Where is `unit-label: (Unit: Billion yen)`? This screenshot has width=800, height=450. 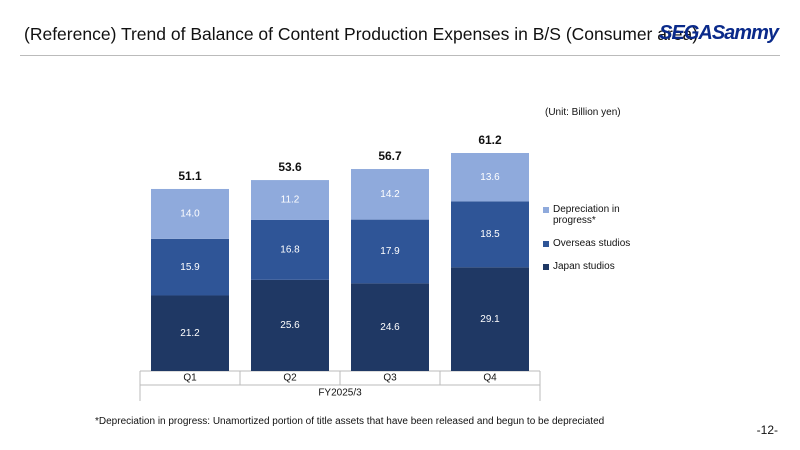
unit-label: (Unit: Billion yen) is located at coordinates (583, 112).